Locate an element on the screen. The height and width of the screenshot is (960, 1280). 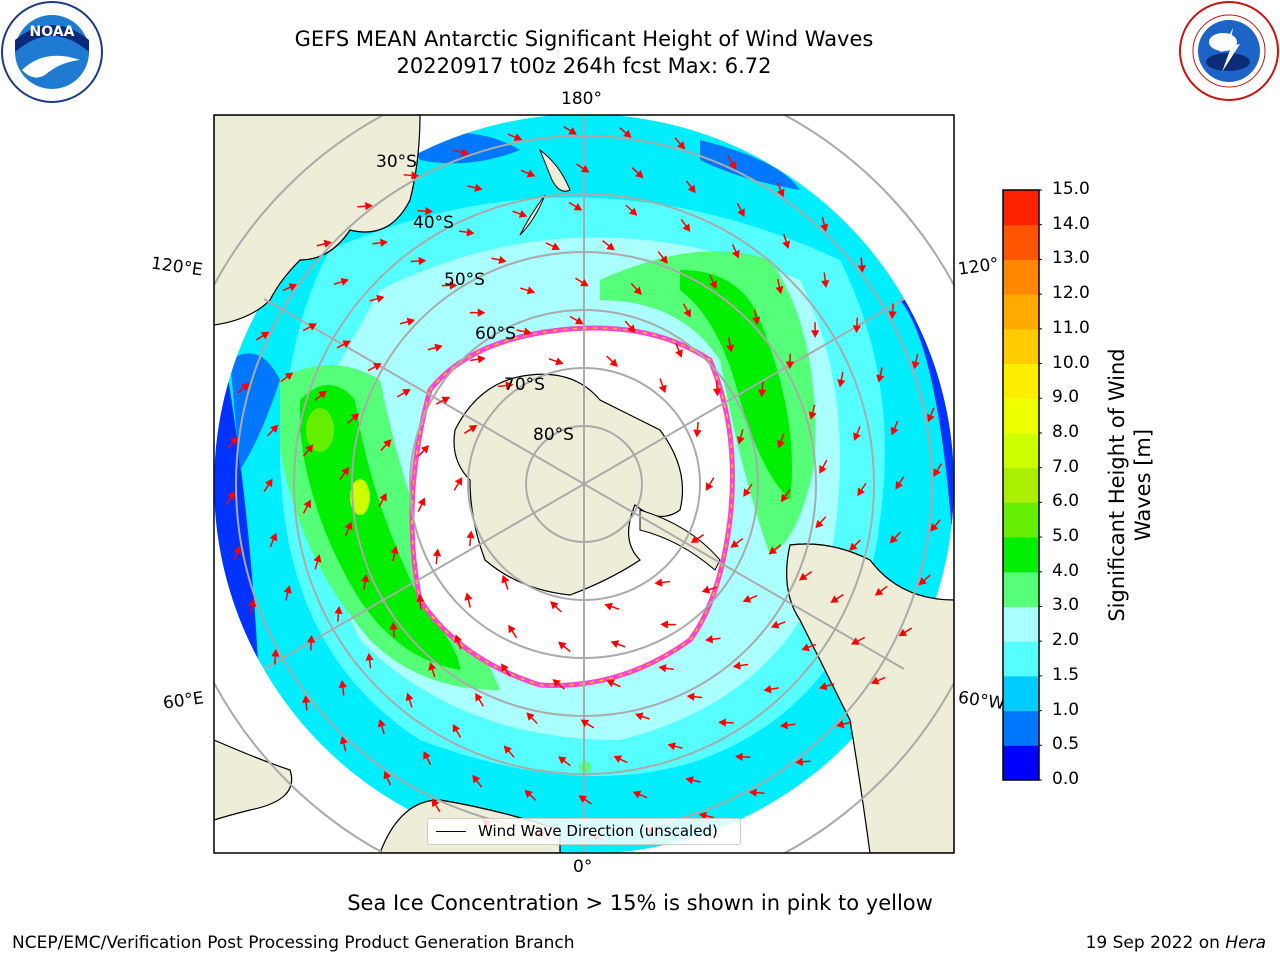
colorbar-tick: 15.0 is located at coordinates (1071, 189).